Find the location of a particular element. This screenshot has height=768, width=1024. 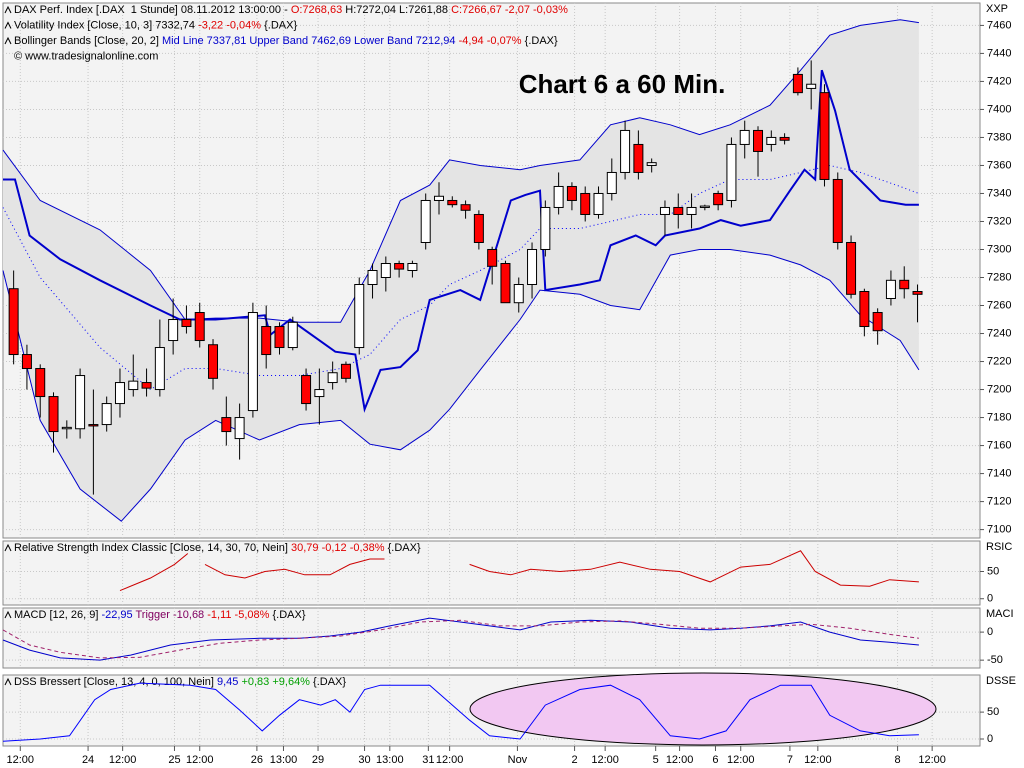

y-tick-label: 7140 is located at coordinates (999, 473).